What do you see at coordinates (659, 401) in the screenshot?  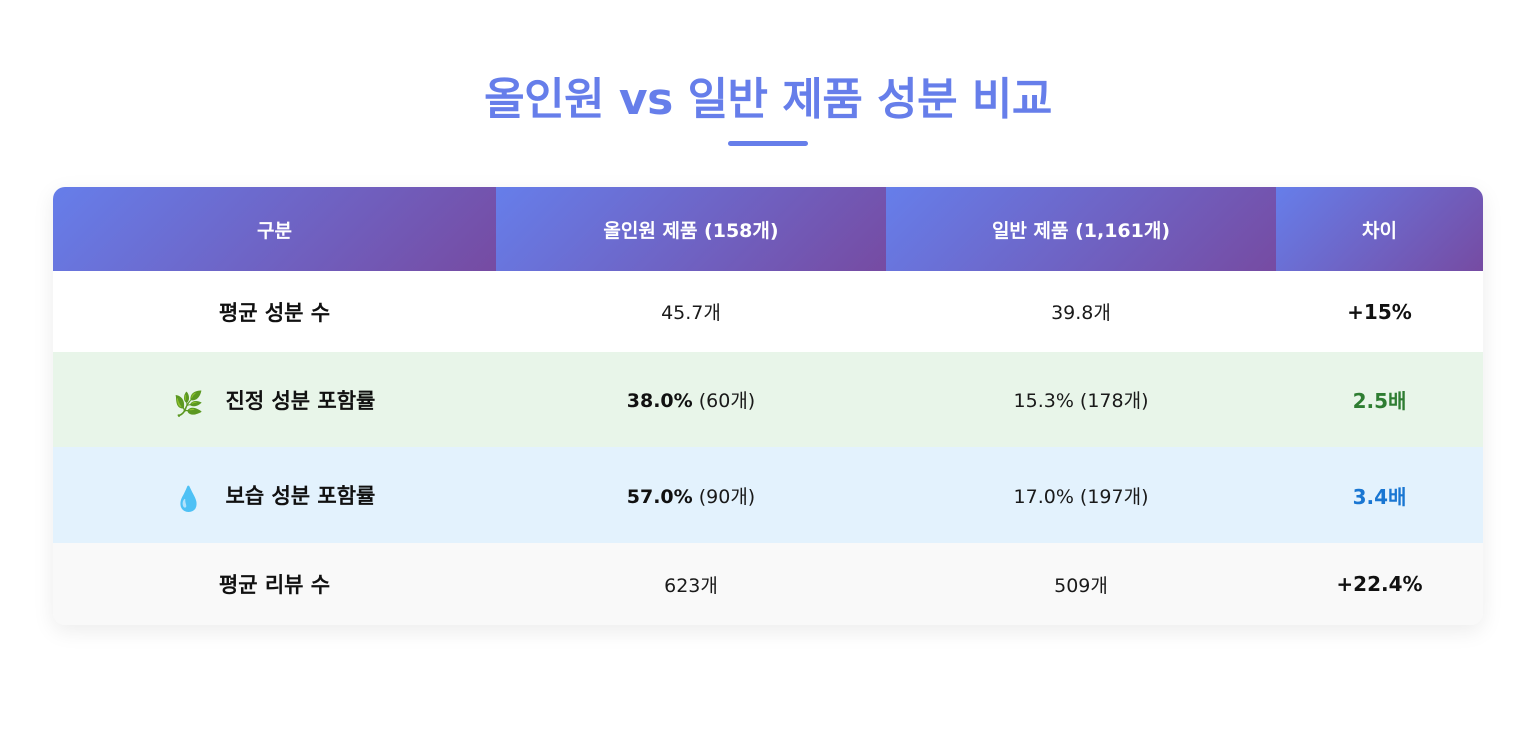 I see `allinone-percent: 38.0%` at bounding box center [659, 401].